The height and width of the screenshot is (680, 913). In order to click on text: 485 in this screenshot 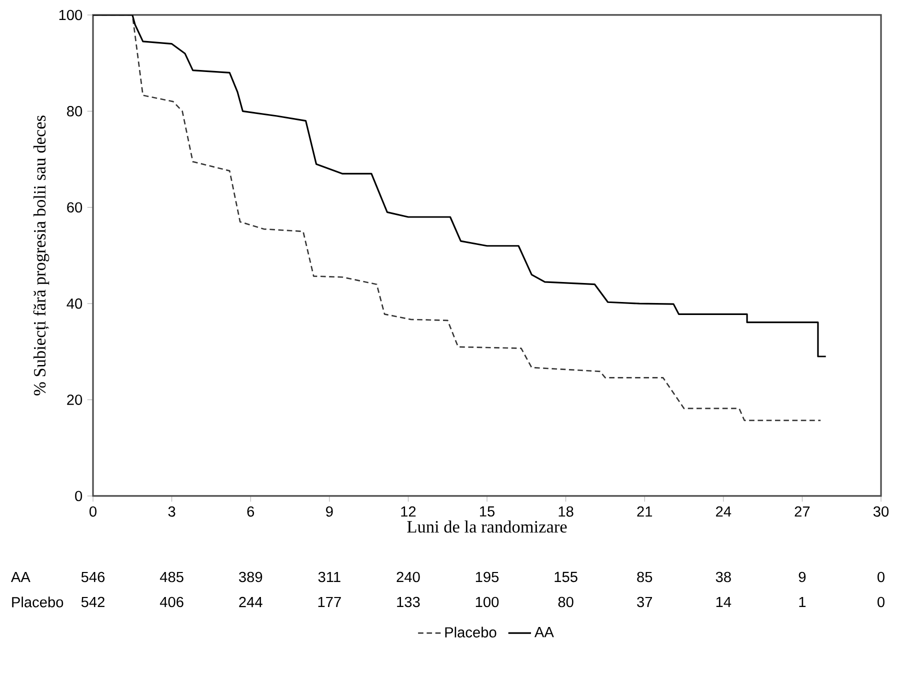, I will do `click(172, 577)`.